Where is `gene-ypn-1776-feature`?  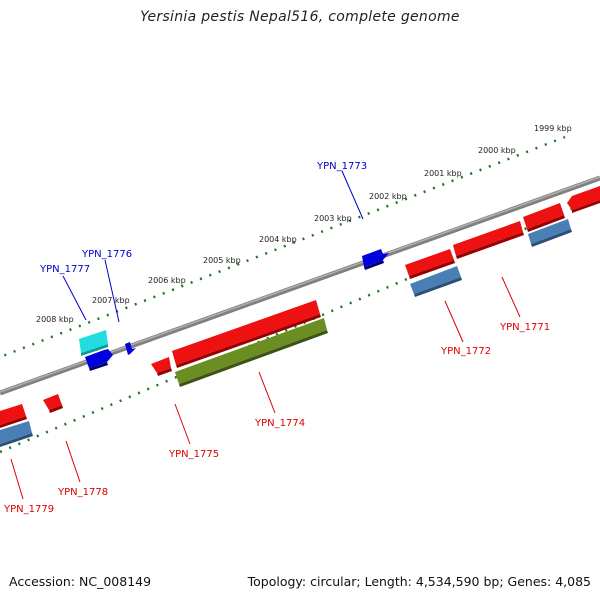
gene-ypn-1776-feature is located at coordinates (130, 348).